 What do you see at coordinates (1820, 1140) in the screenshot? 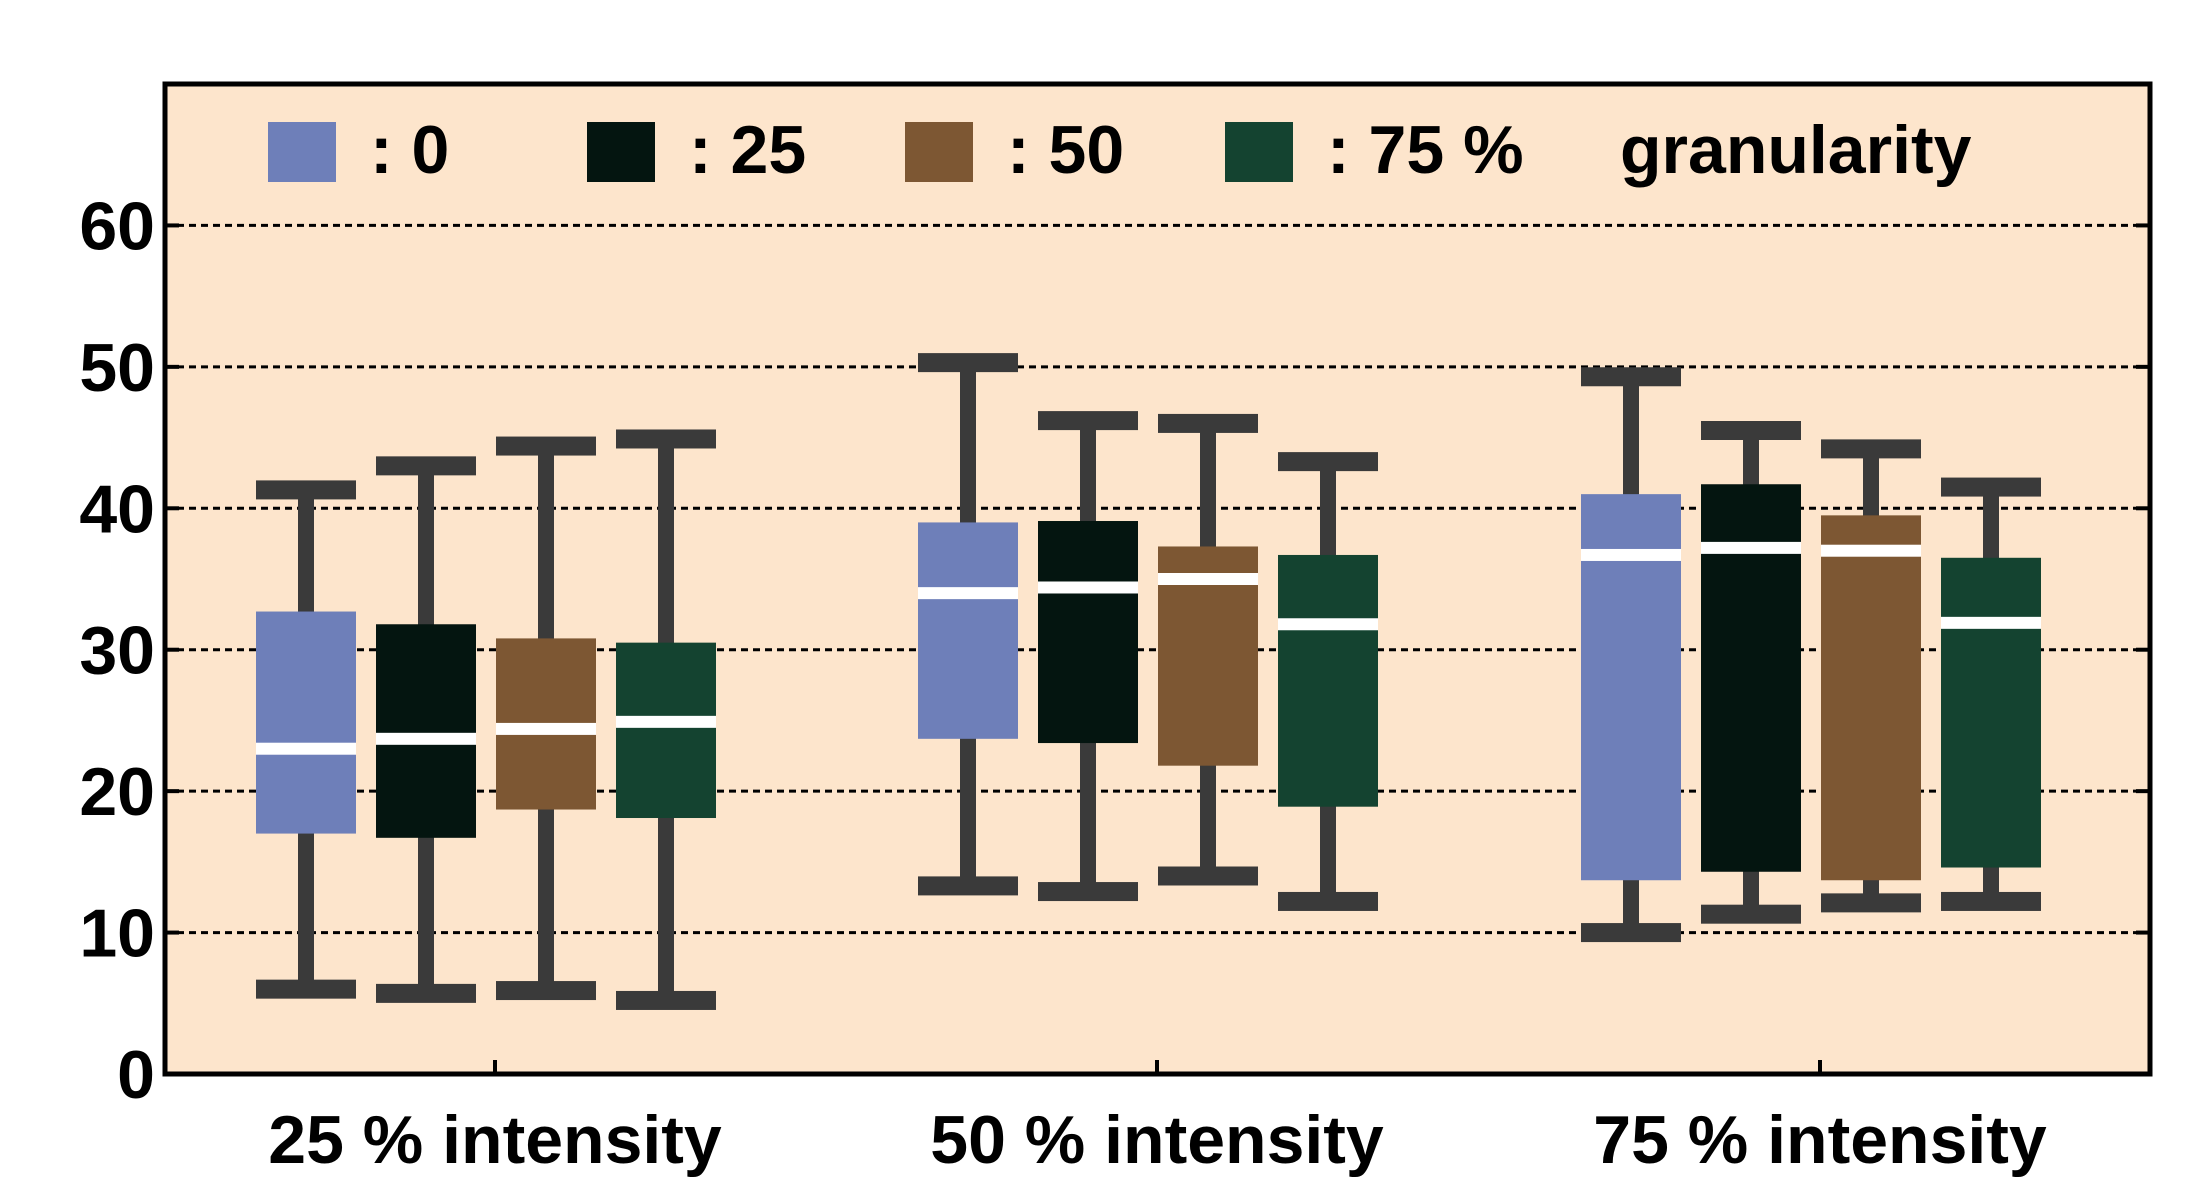
I see `x-tick-label: 75 % intensity` at bounding box center [1820, 1140].